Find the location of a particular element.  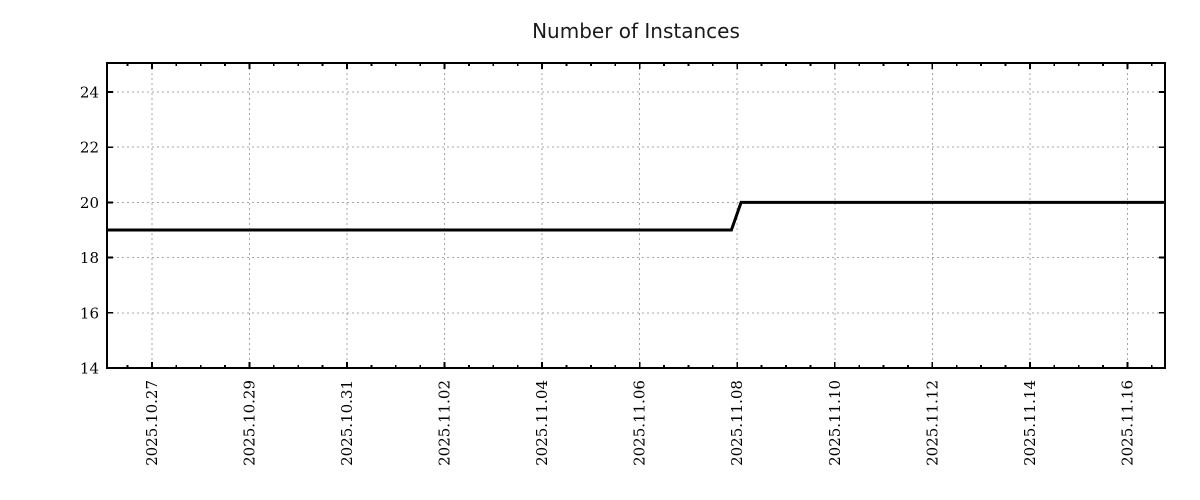

x-tick-label: 2025.11.02 is located at coordinates (445, 423).